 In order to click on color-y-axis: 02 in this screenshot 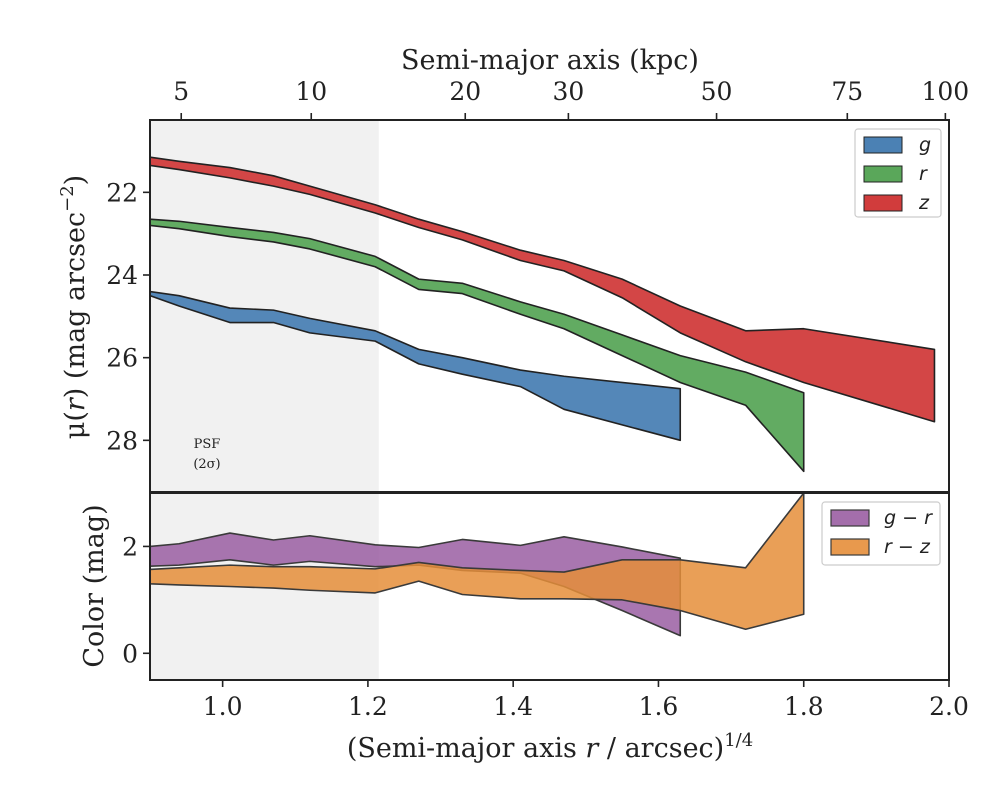, I will do `click(136, 600)`.